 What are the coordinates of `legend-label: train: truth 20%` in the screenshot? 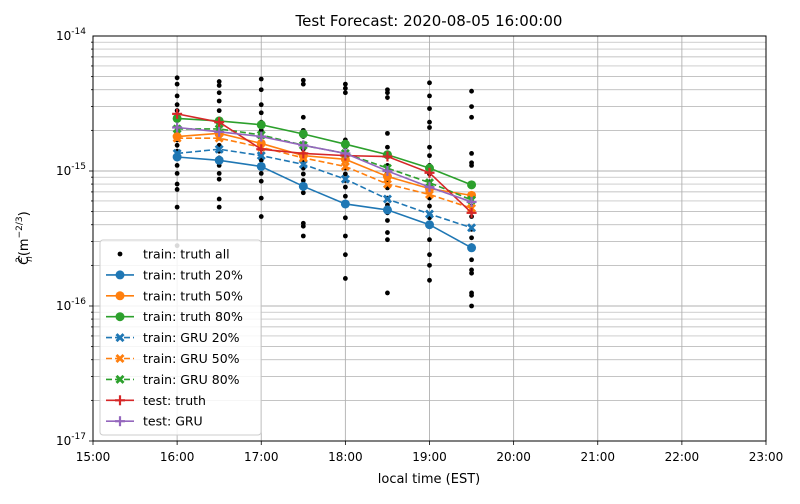 It's located at (193, 274).